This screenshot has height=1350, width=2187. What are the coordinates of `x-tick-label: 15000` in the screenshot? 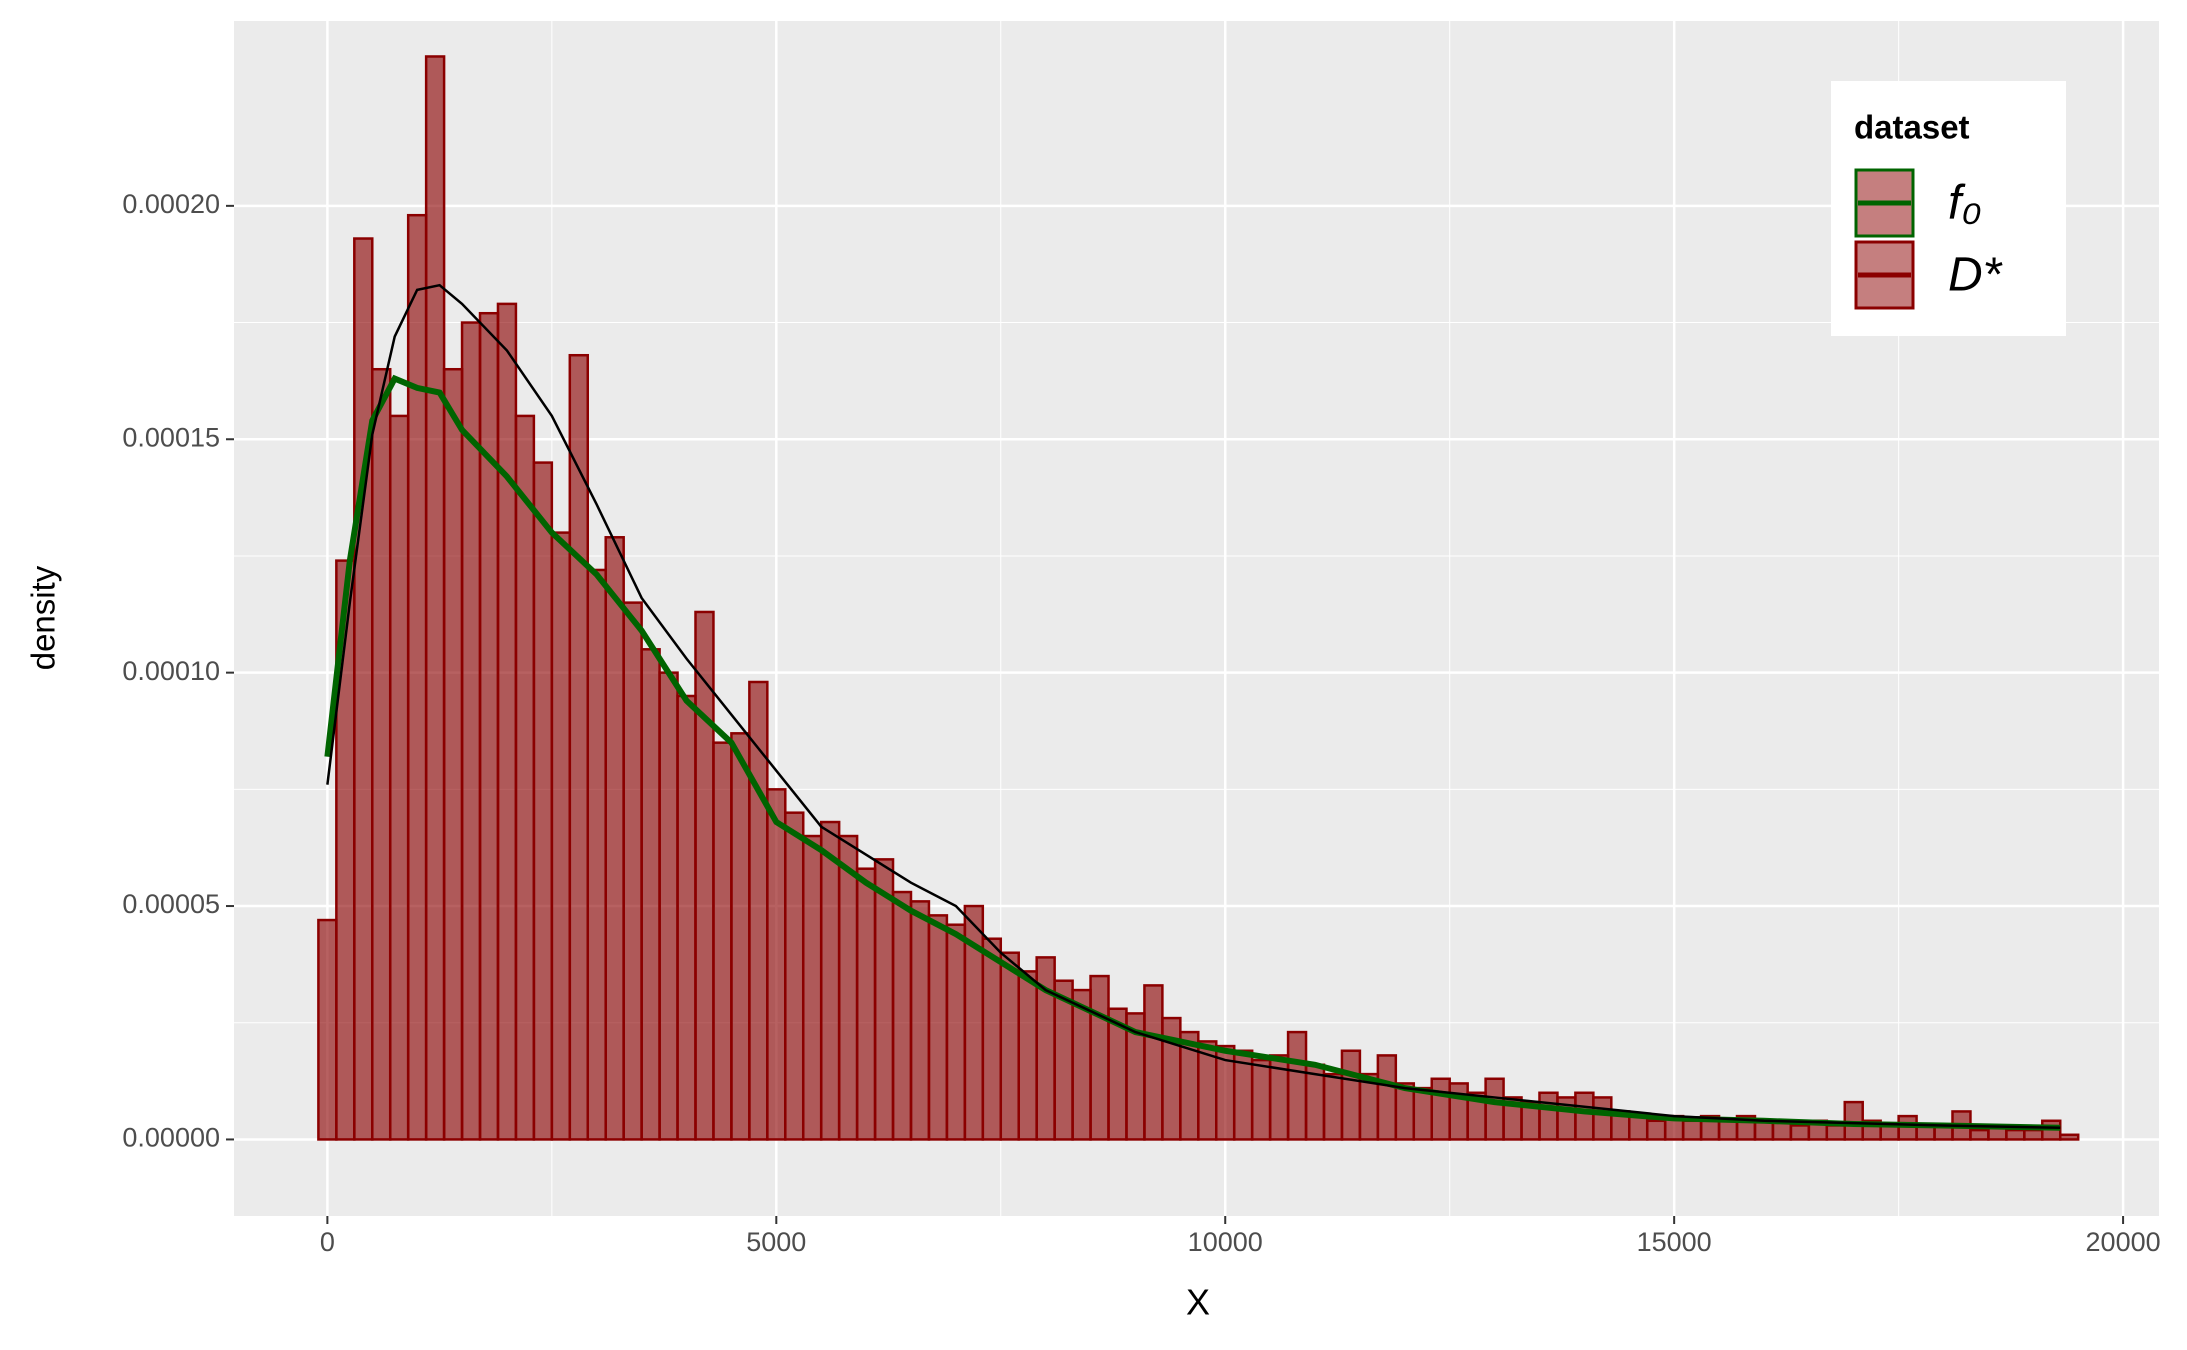 It's located at (1674, 1242).